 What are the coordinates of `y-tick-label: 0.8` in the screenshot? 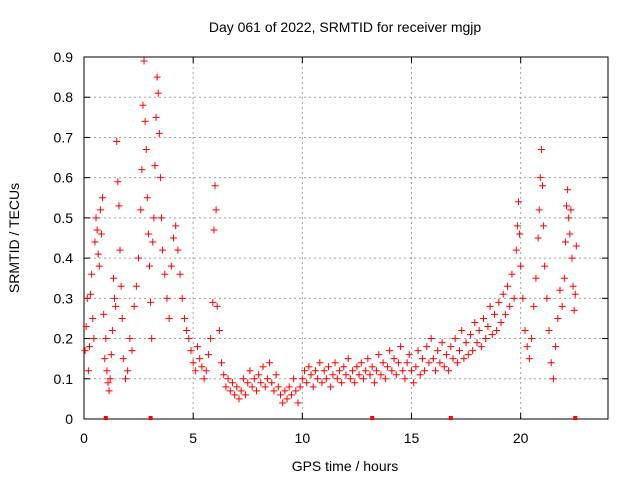 It's located at (64, 97).